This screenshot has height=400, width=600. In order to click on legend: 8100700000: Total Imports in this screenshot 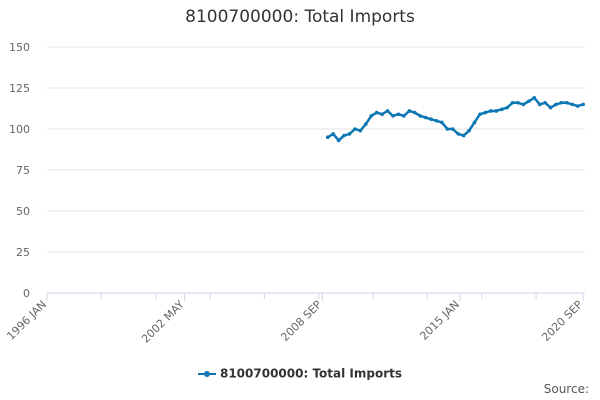, I will do `click(300, 373)`.